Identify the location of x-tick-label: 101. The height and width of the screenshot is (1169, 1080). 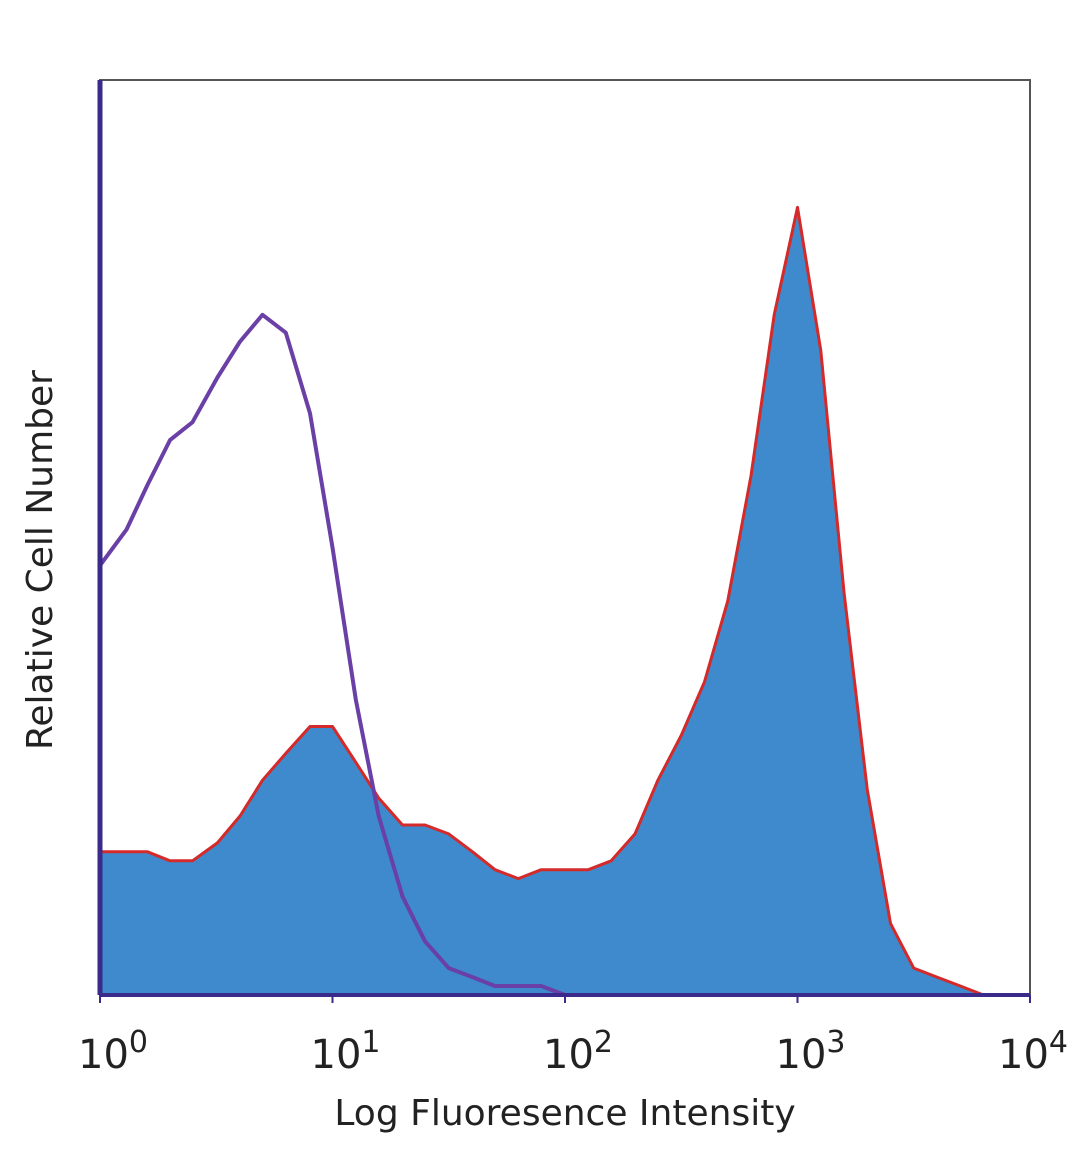
(346, 1051).